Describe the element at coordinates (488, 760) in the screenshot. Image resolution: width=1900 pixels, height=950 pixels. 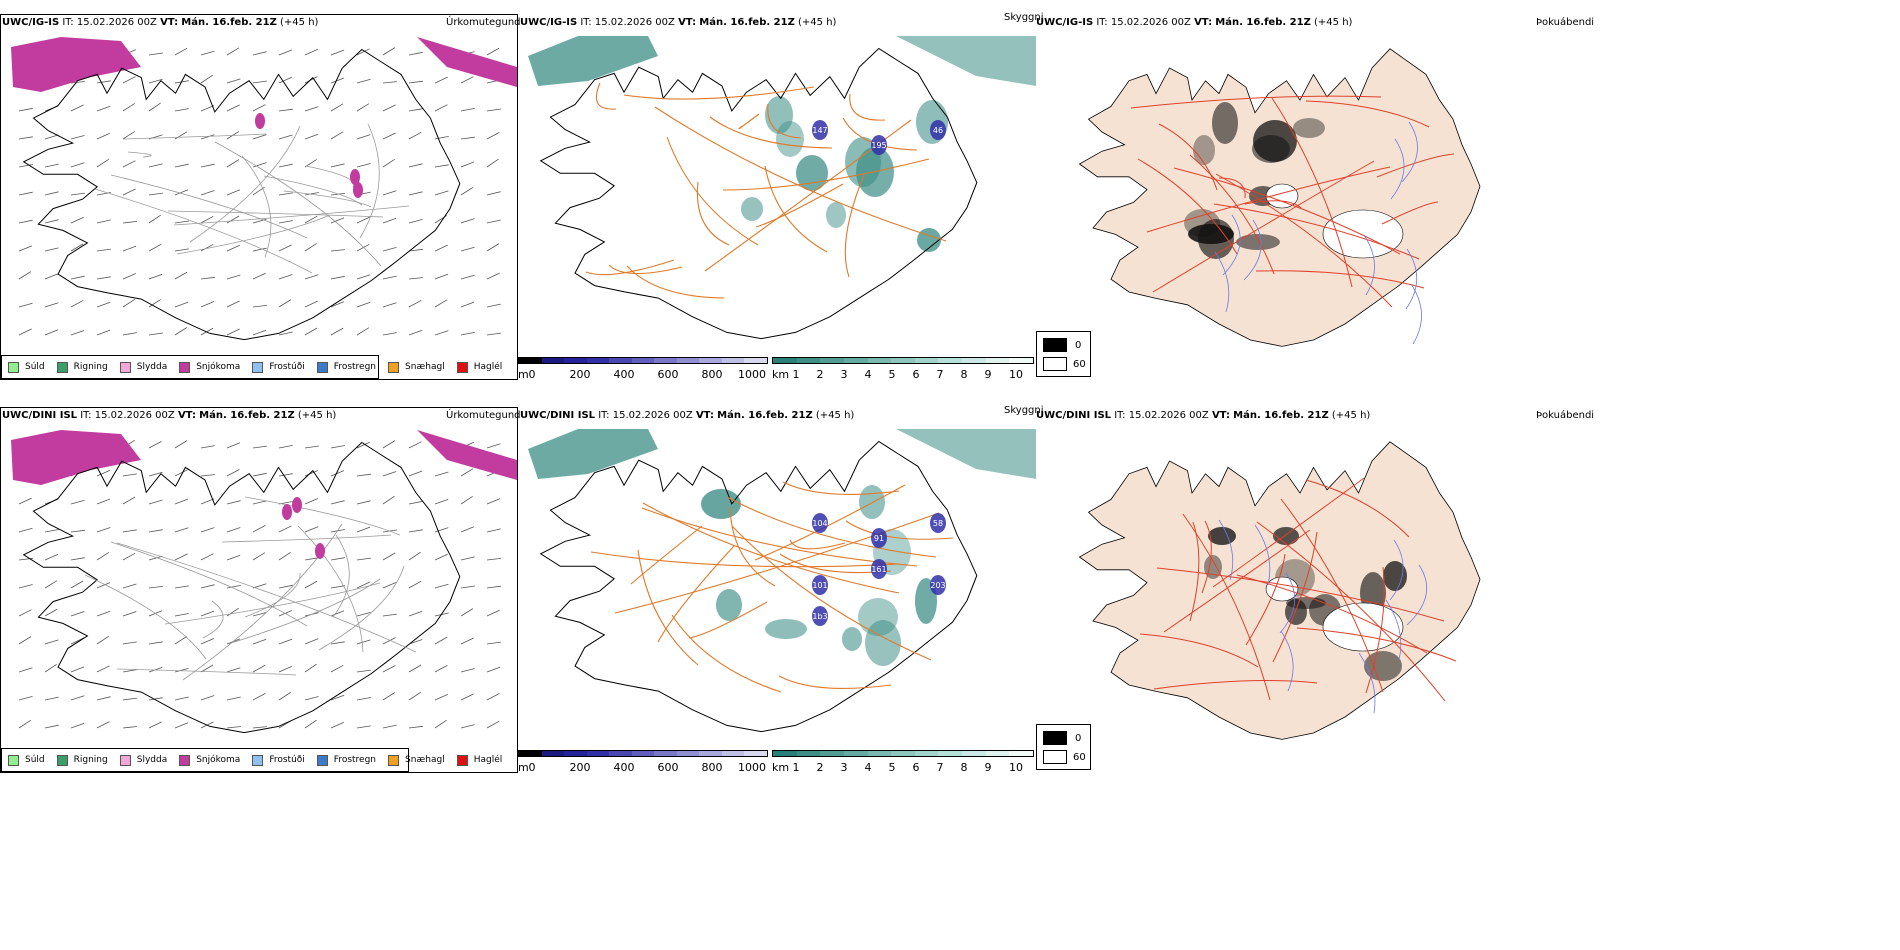
I see `legend-label: Haglél` at that location.